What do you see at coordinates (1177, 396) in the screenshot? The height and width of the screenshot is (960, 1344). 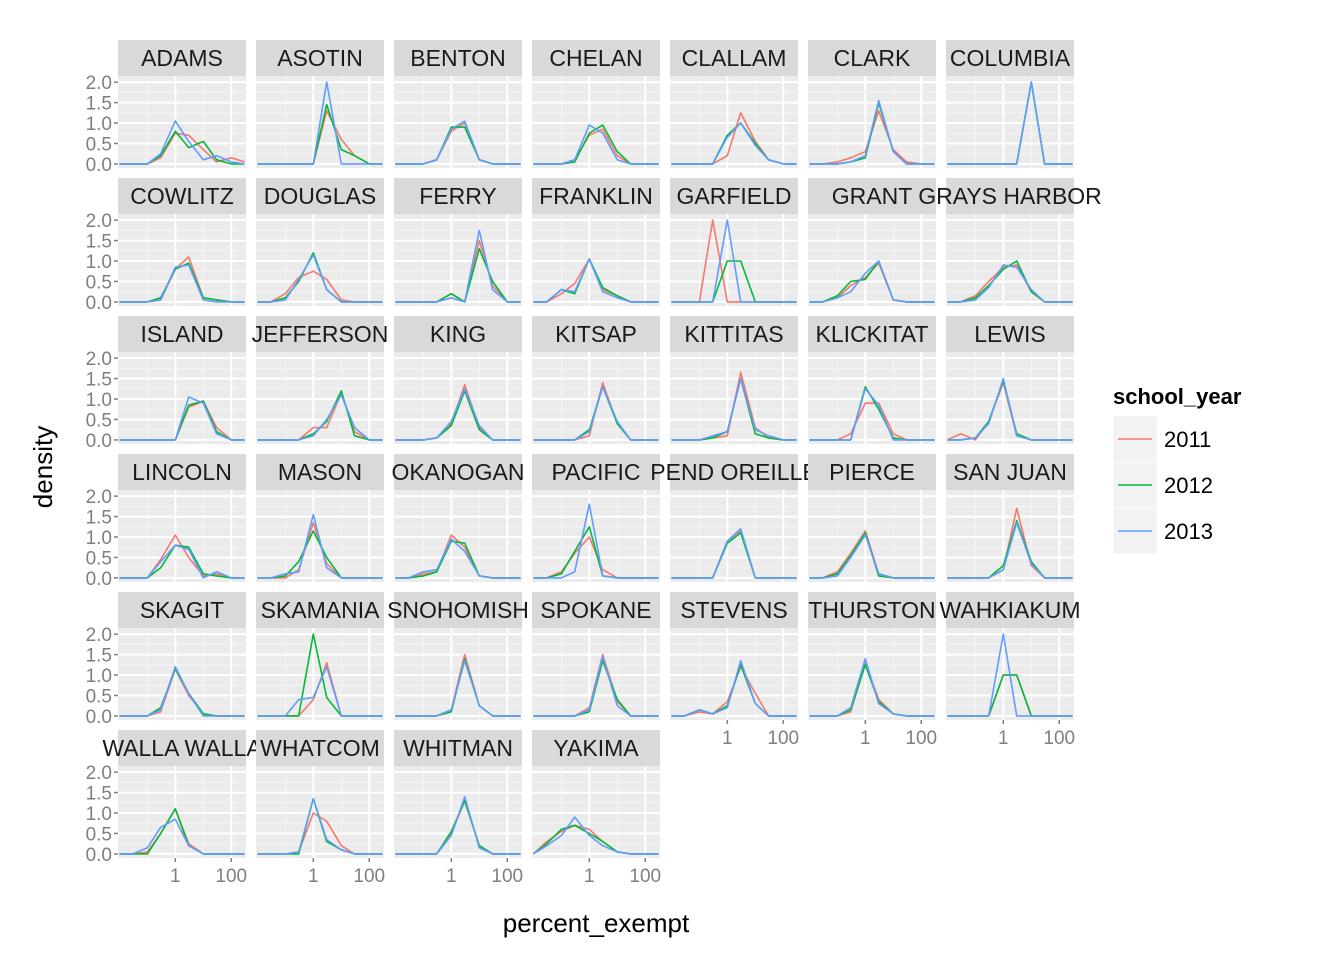 I see `legend-title: school_year` at bounding box center [1177, 396].